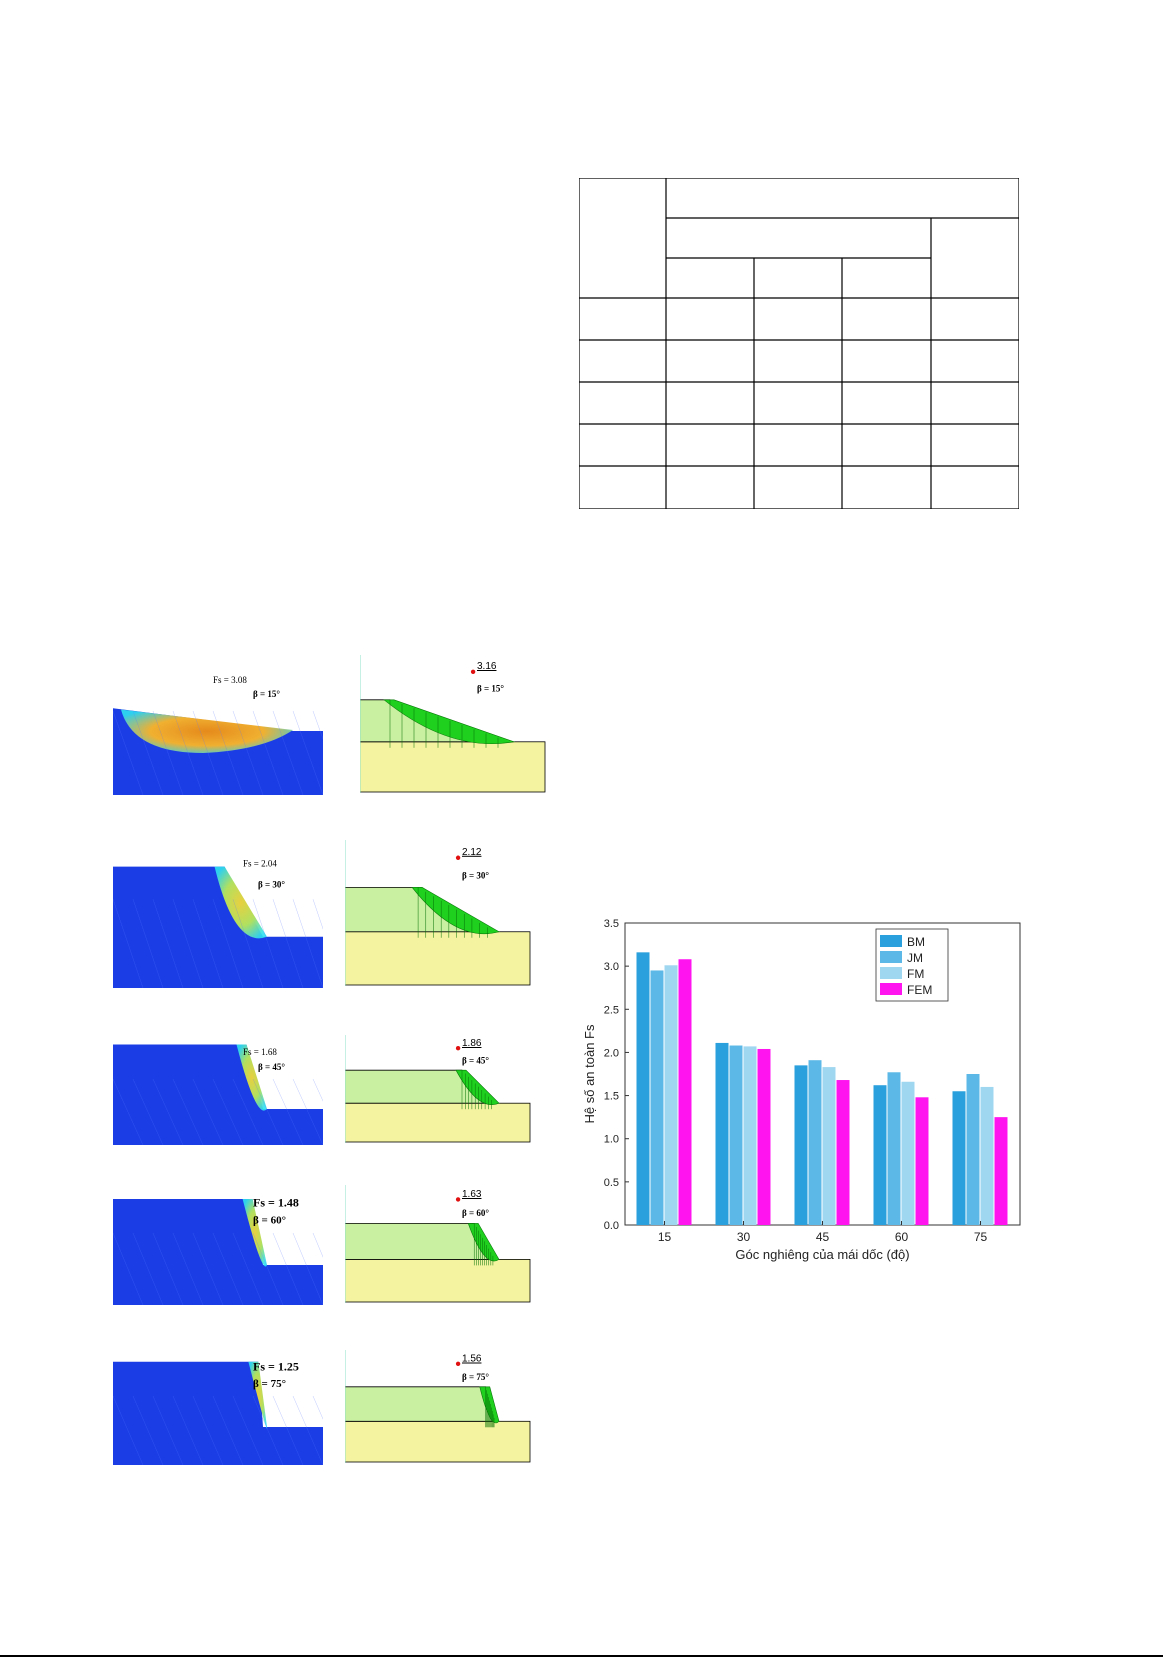 The width and height of the screenshot is (1163, 1662). Describe the element at coordinates (981, 1237) in the screenshot. I see `x-tick-label: 75` at that location.